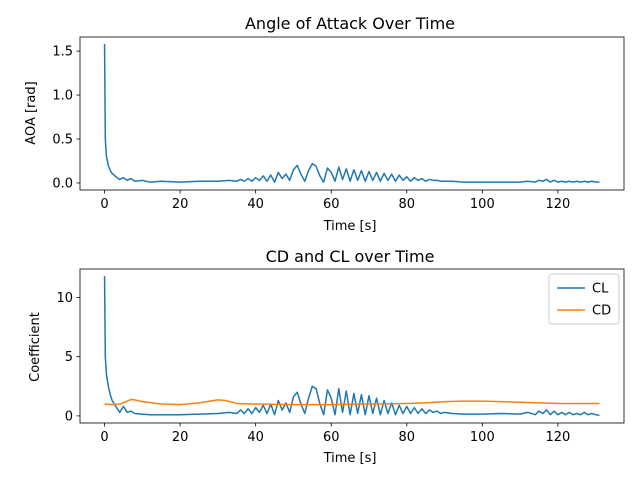 Image resolution: width=640 pixels, height=480 pixels. What do you see at coordinates (331, 437) in the screenshot?
I see `coefficient-x-tick-label: 60` at bounding box center [331, 437].